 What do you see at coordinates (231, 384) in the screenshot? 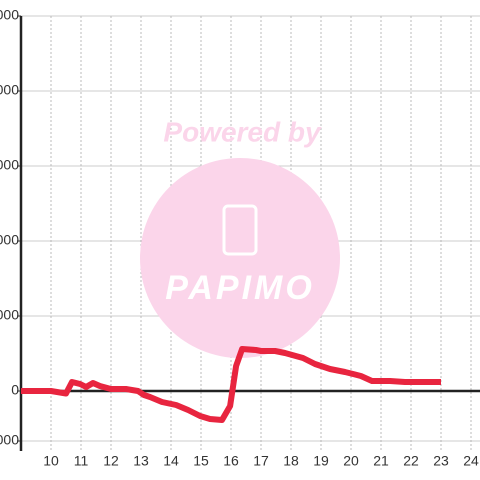
I see `line` at bounding box center [231, 384].